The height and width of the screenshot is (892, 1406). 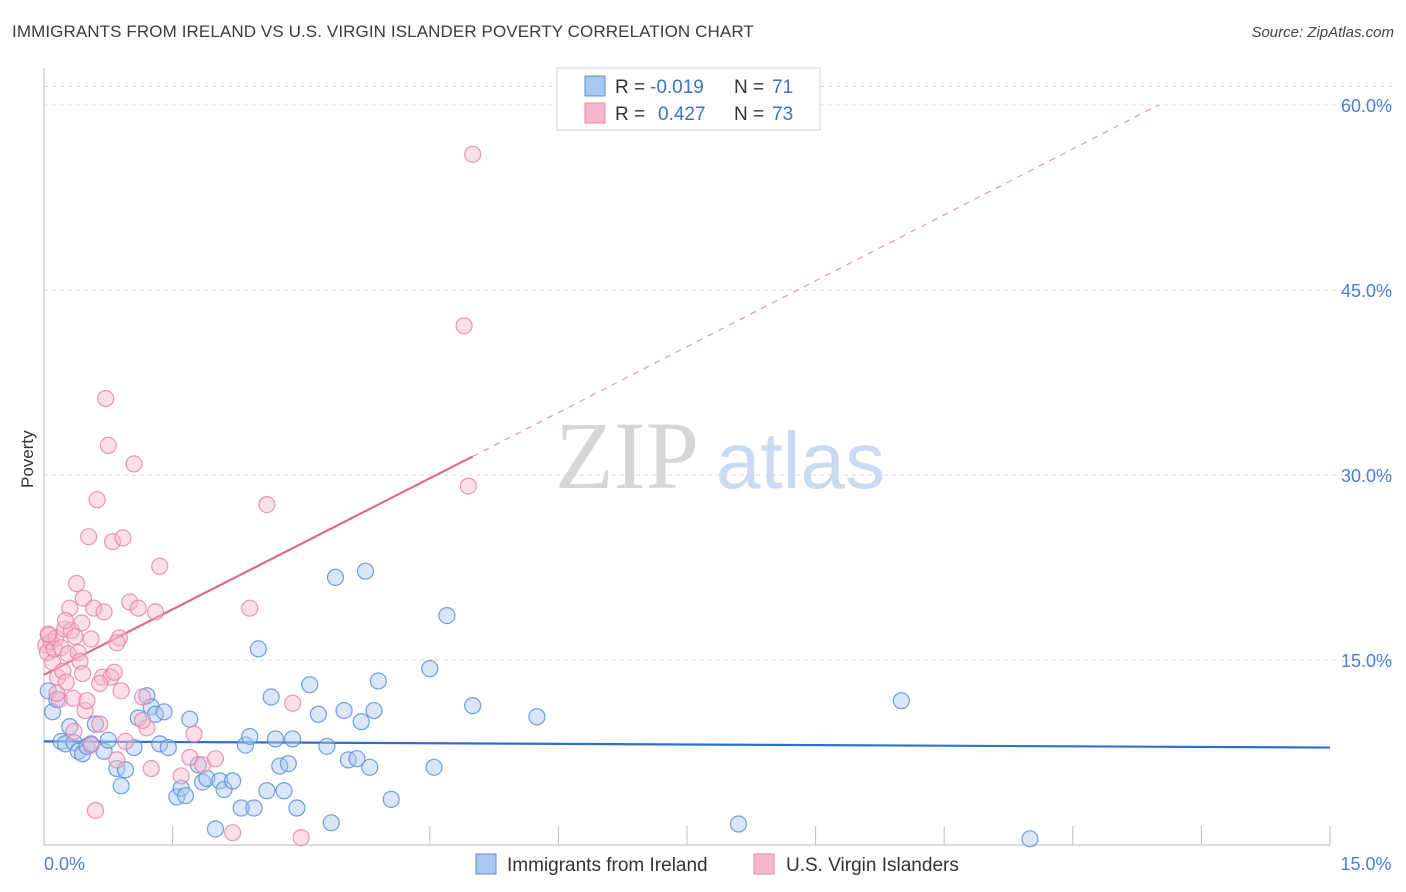 I want to click on y-axis-label: Poverty, so click(x=27, y=459).